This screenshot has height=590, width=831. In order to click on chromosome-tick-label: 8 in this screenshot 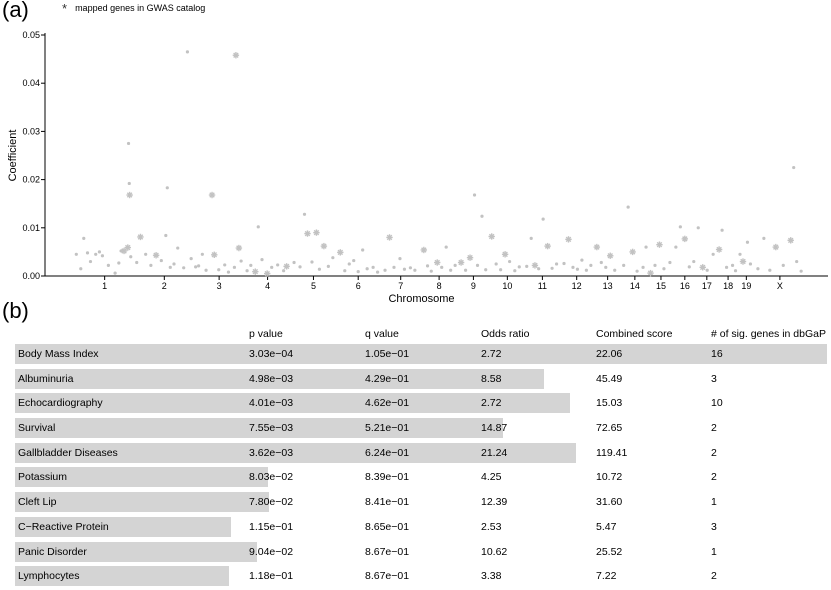, I will do `click(439, 286)`.